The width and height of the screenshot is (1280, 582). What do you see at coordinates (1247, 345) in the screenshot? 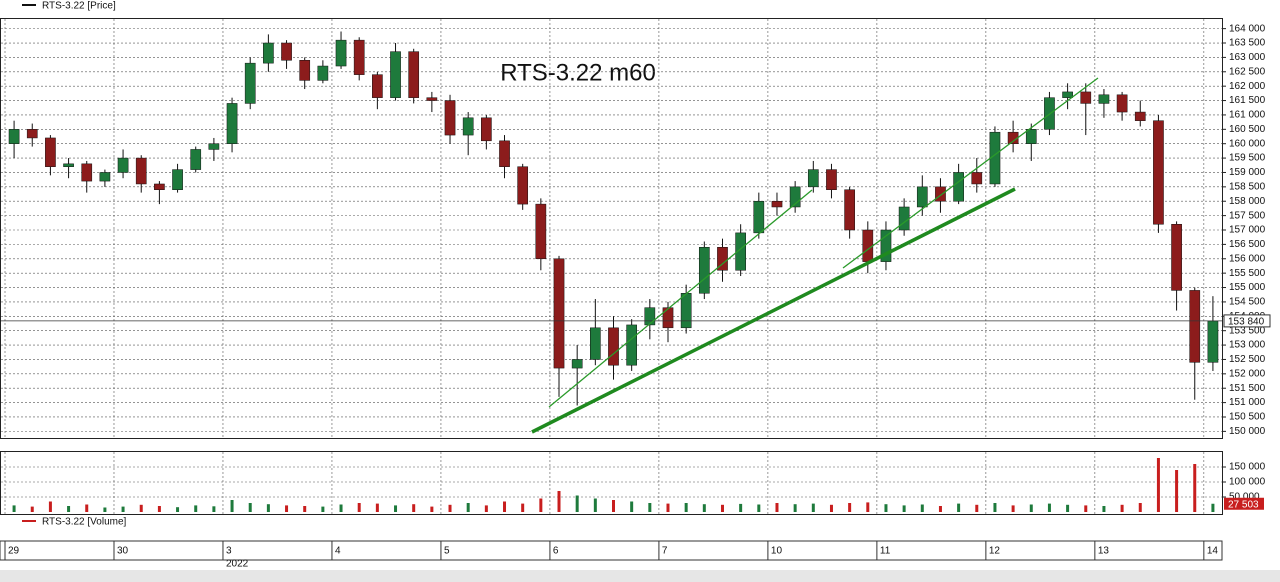
I see `y-tick-label: 153 000` at bounding box center [1247, 345].